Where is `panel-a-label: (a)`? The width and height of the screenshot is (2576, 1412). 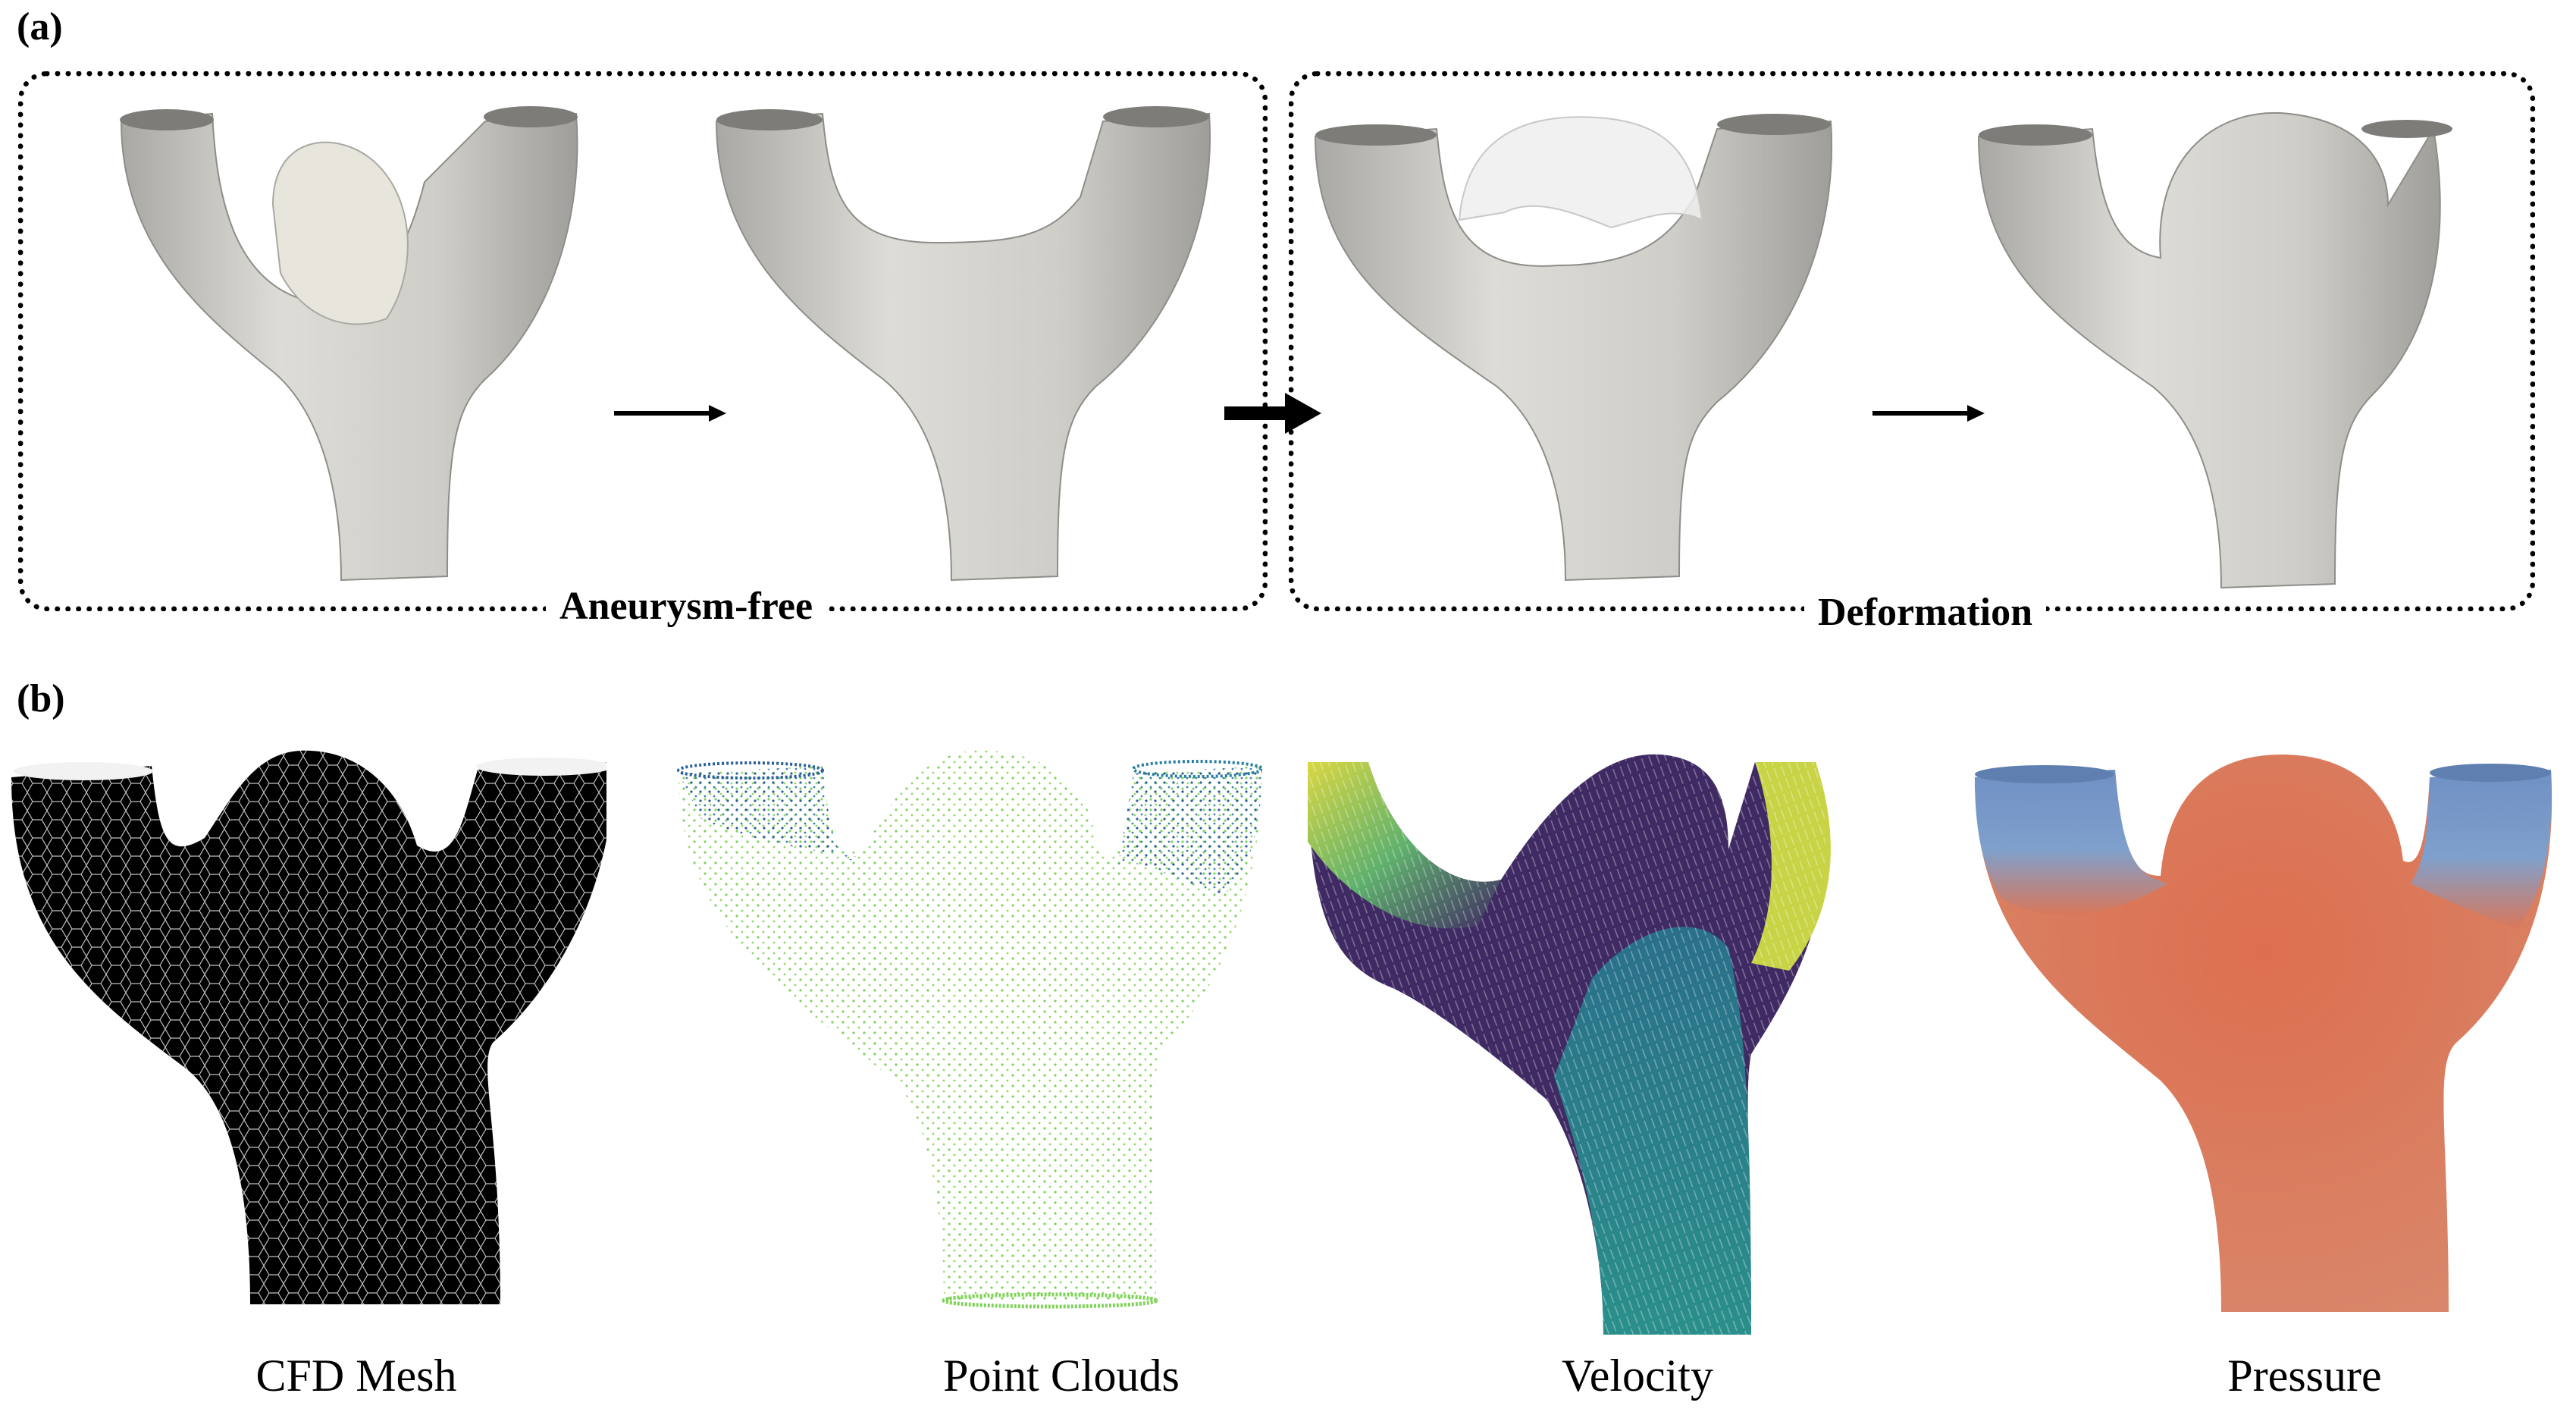 panel-a-label: (a) is located at coordinates (40, 27).